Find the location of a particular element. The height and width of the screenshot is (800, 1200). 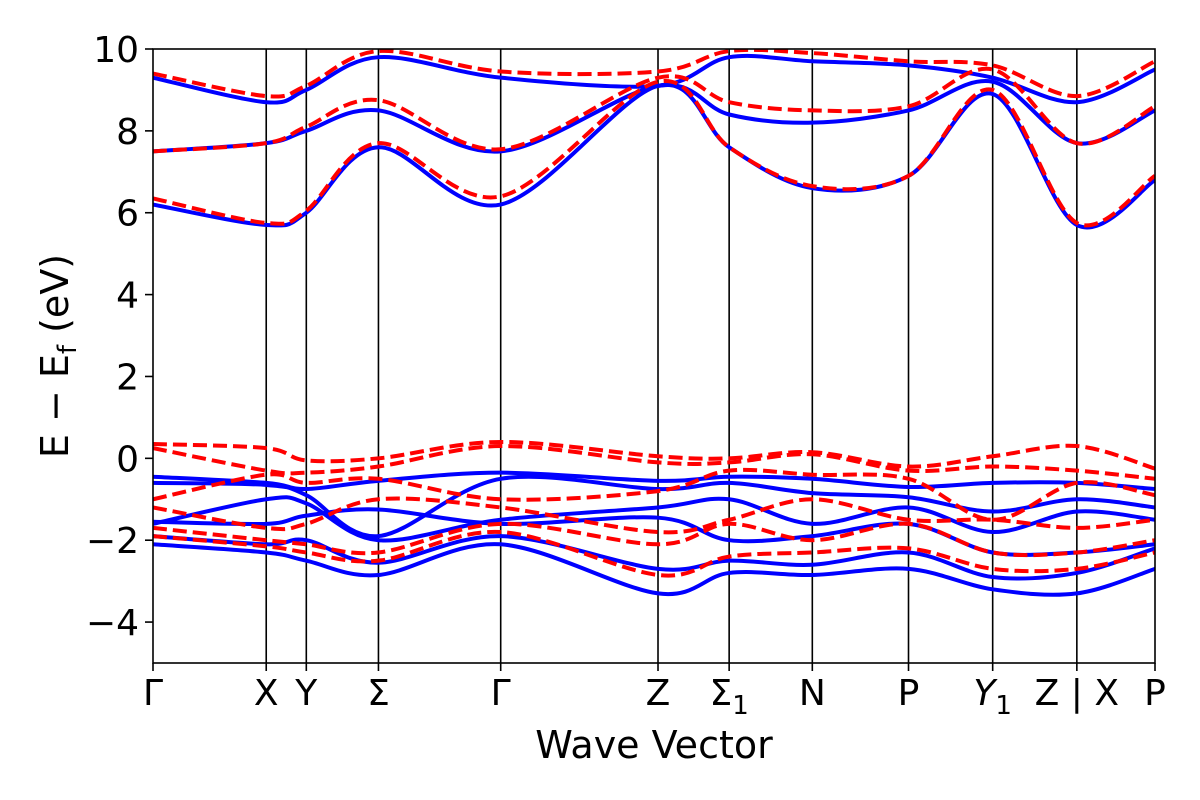

y-tick-label: 8 is located at coordinates (127, 132).